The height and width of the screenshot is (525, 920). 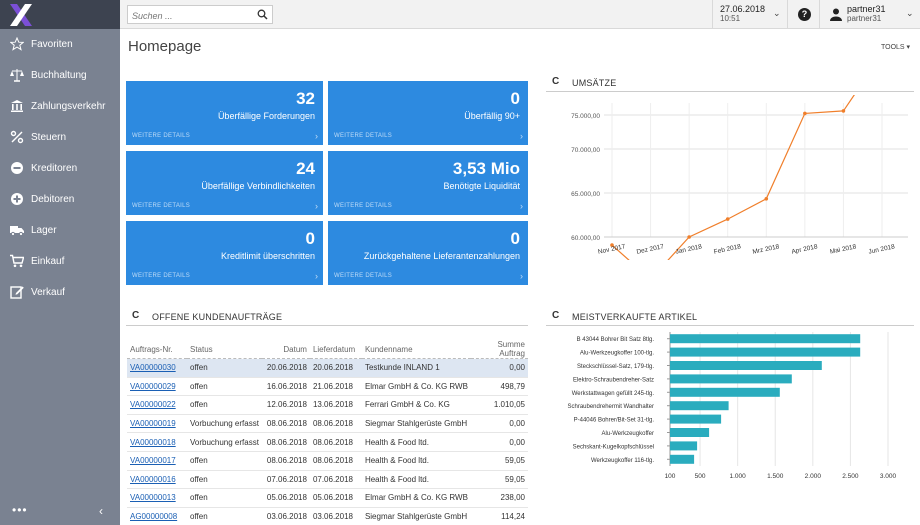 What do you see at coordinates (49, 137) in the screenshot?
I see `sidebar-item-label: Steuern` at bounding box center [49, 137].